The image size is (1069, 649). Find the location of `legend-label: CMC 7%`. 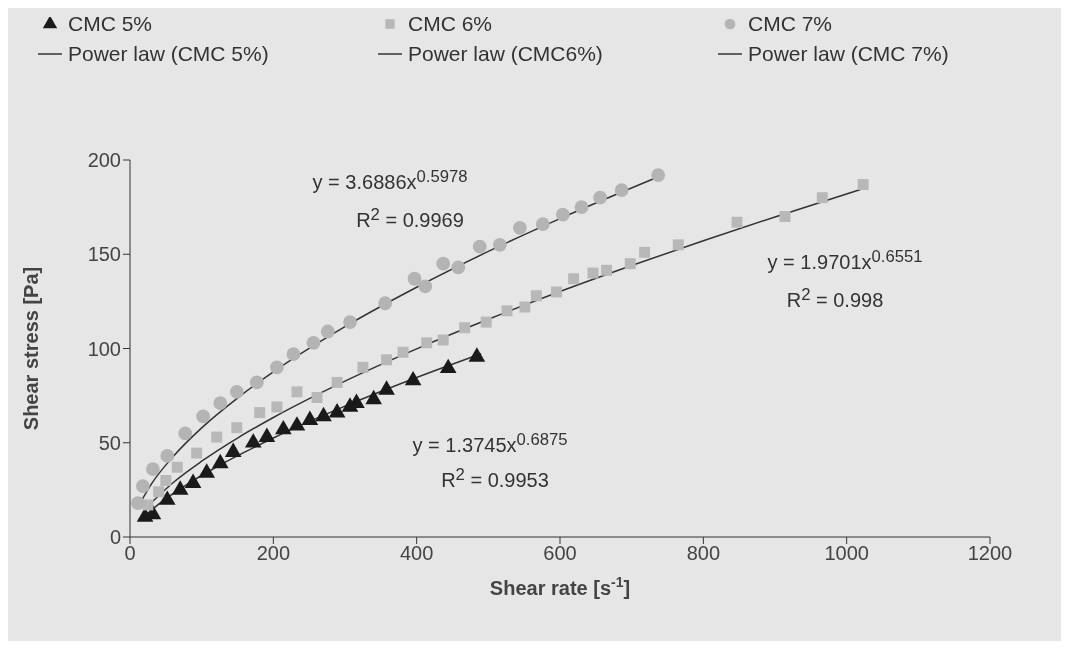

legend-label: CMC 7% is located at coordinates (790, 24).